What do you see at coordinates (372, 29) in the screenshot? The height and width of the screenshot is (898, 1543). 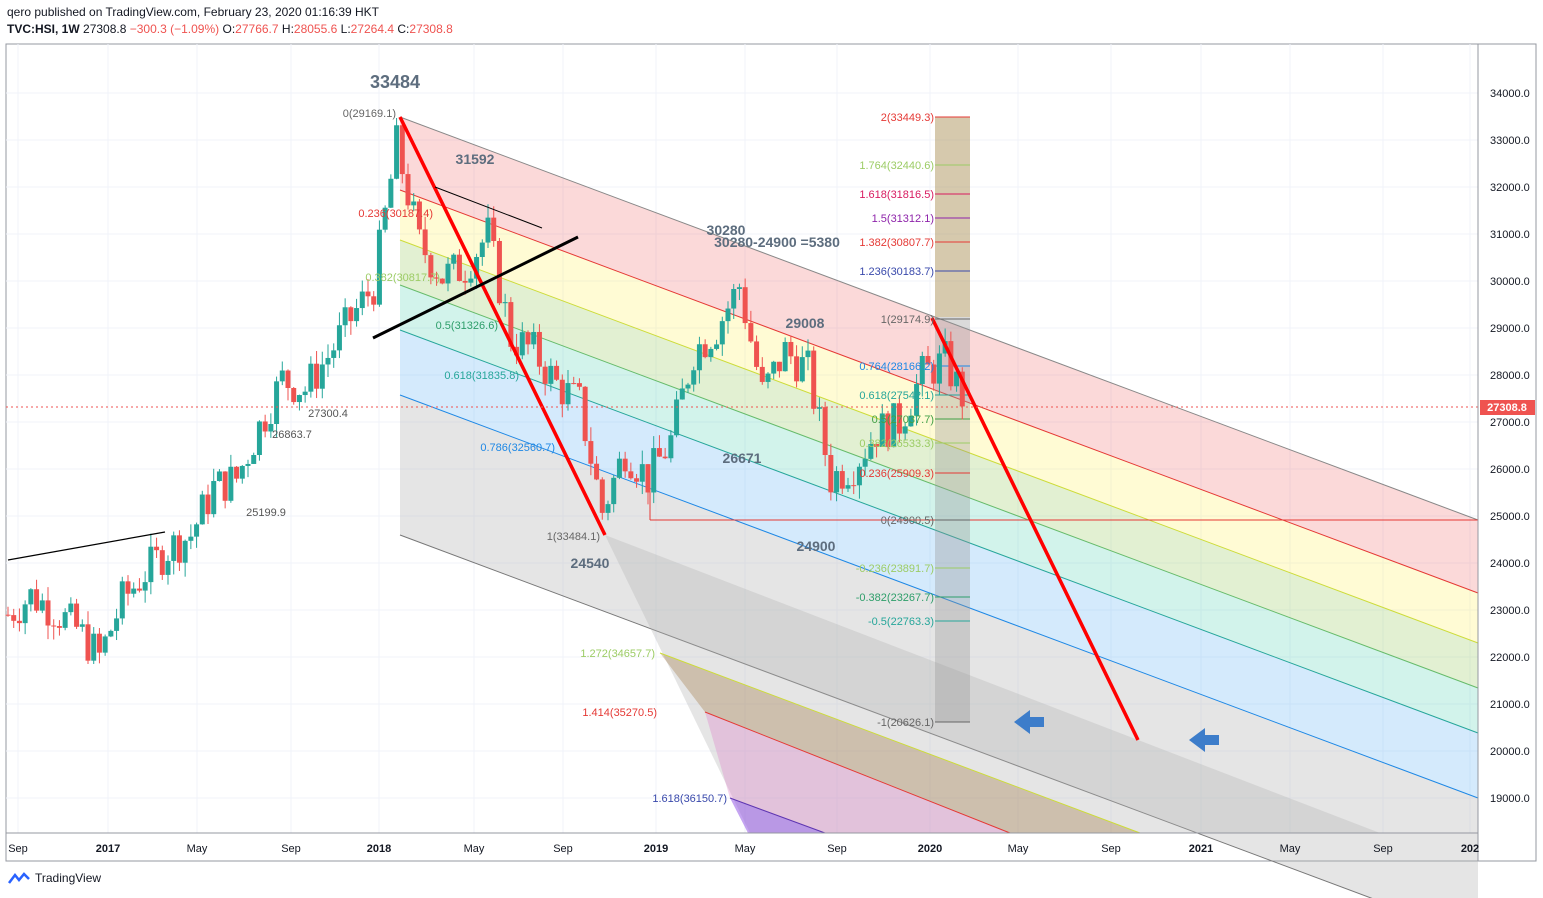 I see `low-value: 27264.4` at bounding box center [372, 29].